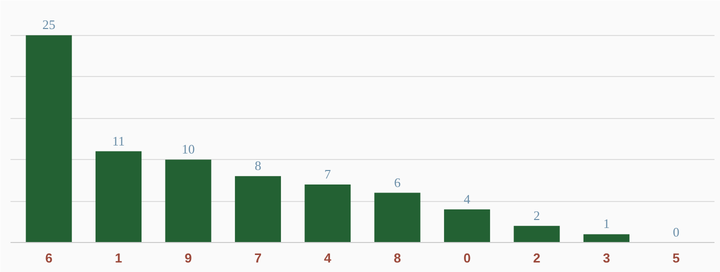 Image resolution: width=720 pixels, height=272 pixels. Describe the element at coordinates (49, 24) in the screenshot. I see `data-label: 25` at that location.